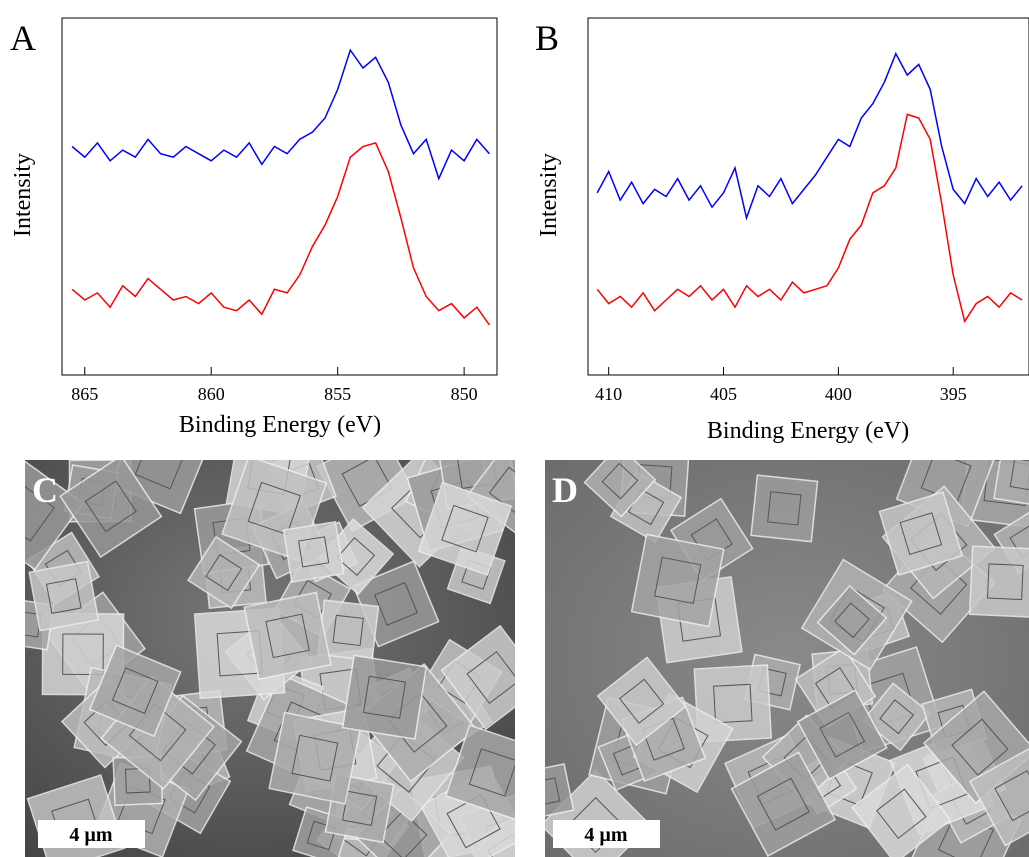 This screenshot has height=857, width=1029. Describe the element at coordinates (211, 394) in the screenshot. I see `x-tick-label: 860` at that location.